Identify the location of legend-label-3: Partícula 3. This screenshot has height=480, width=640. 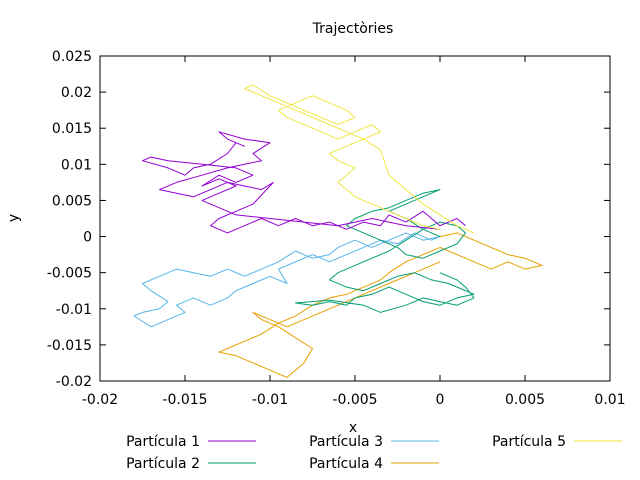
(346, 442).